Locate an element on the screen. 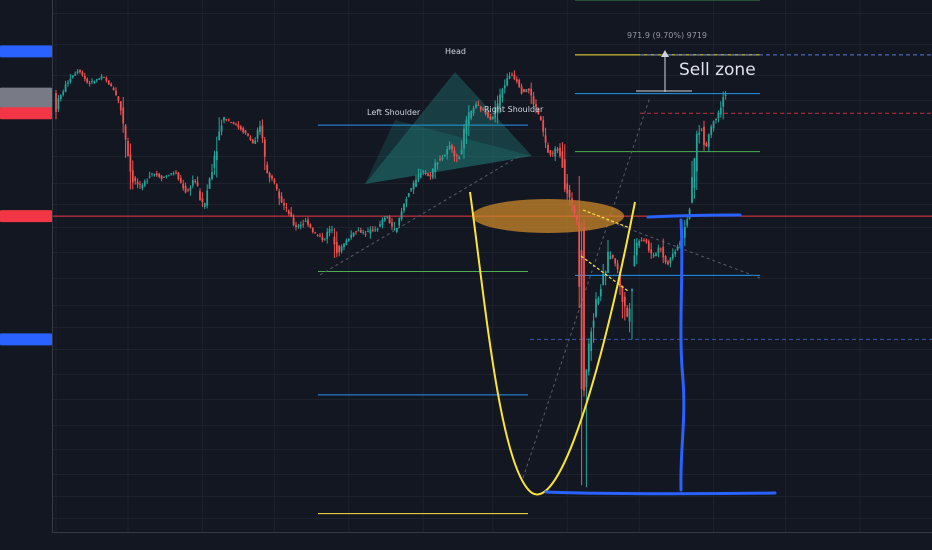  price-badge is located at coordinates (26, 101).